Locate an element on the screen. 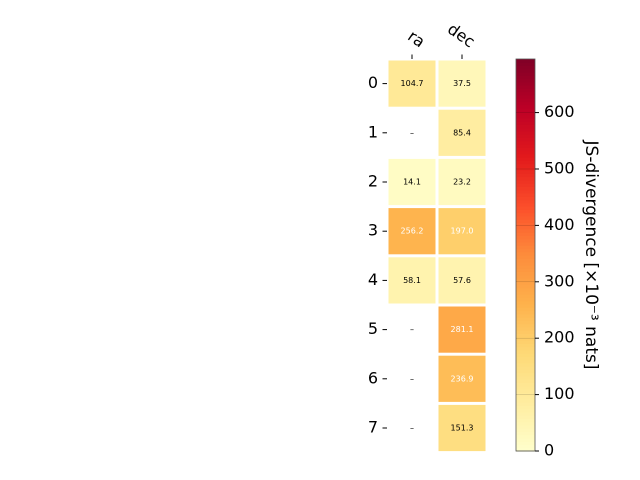 This screenshot has height=480, width=640. cell-r3-dec is located at coordinates (462, 231).